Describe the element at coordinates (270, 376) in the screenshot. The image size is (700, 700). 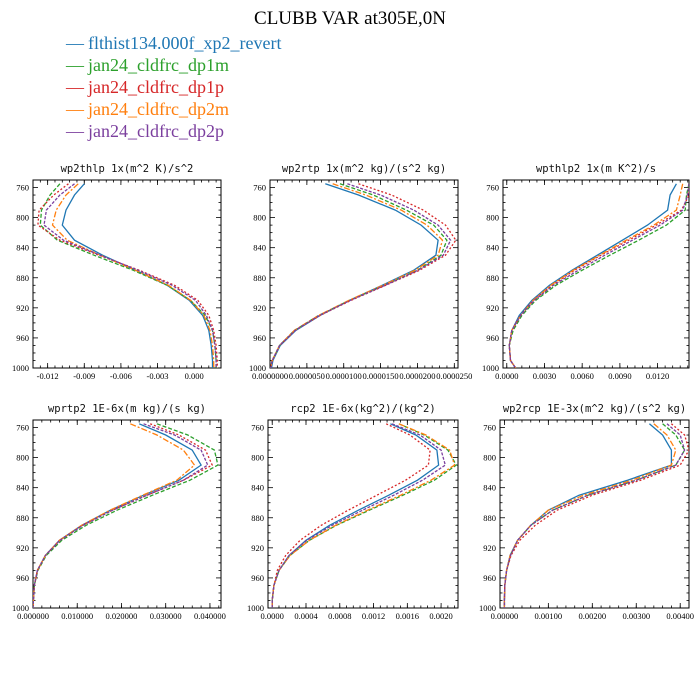
I see `x-tick-label: 0.0000000` at that location.